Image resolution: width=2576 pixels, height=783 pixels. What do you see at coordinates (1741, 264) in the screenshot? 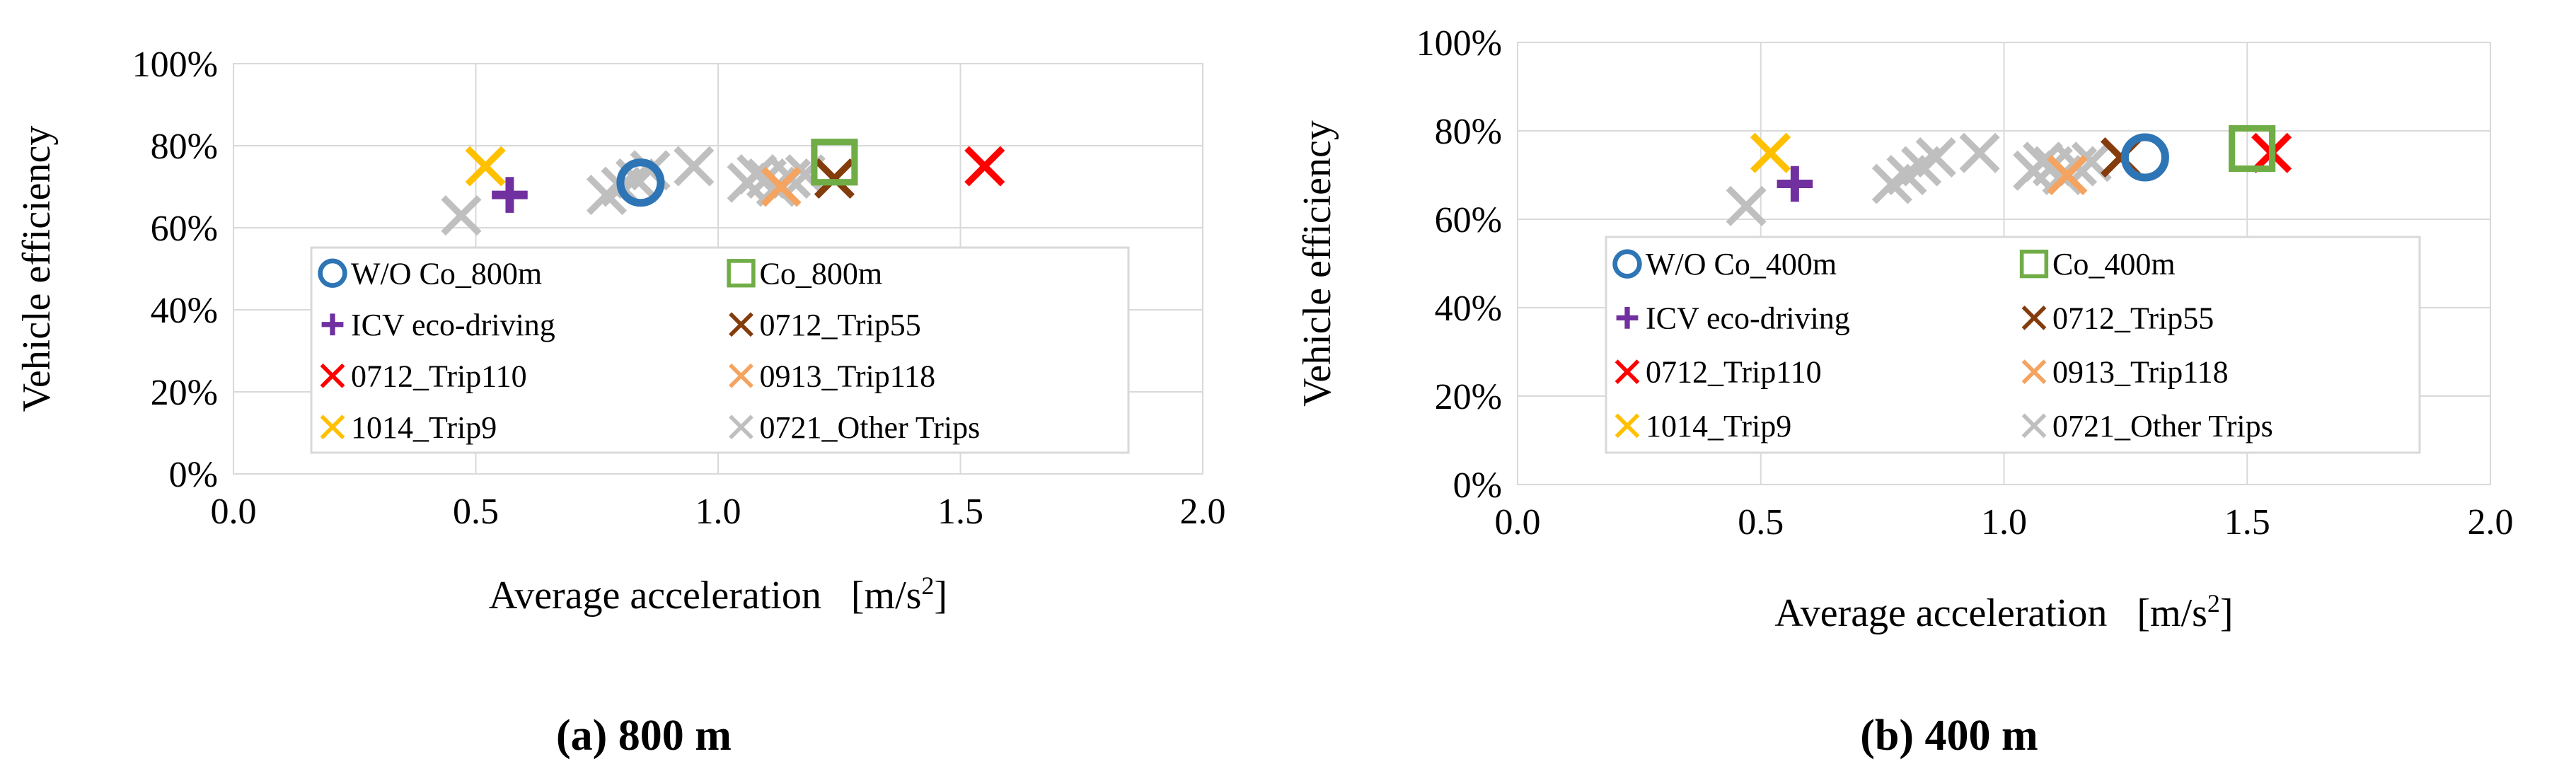
I see `legend-entry-label: W/O Co_400m` at bounding box center [1741, 264].